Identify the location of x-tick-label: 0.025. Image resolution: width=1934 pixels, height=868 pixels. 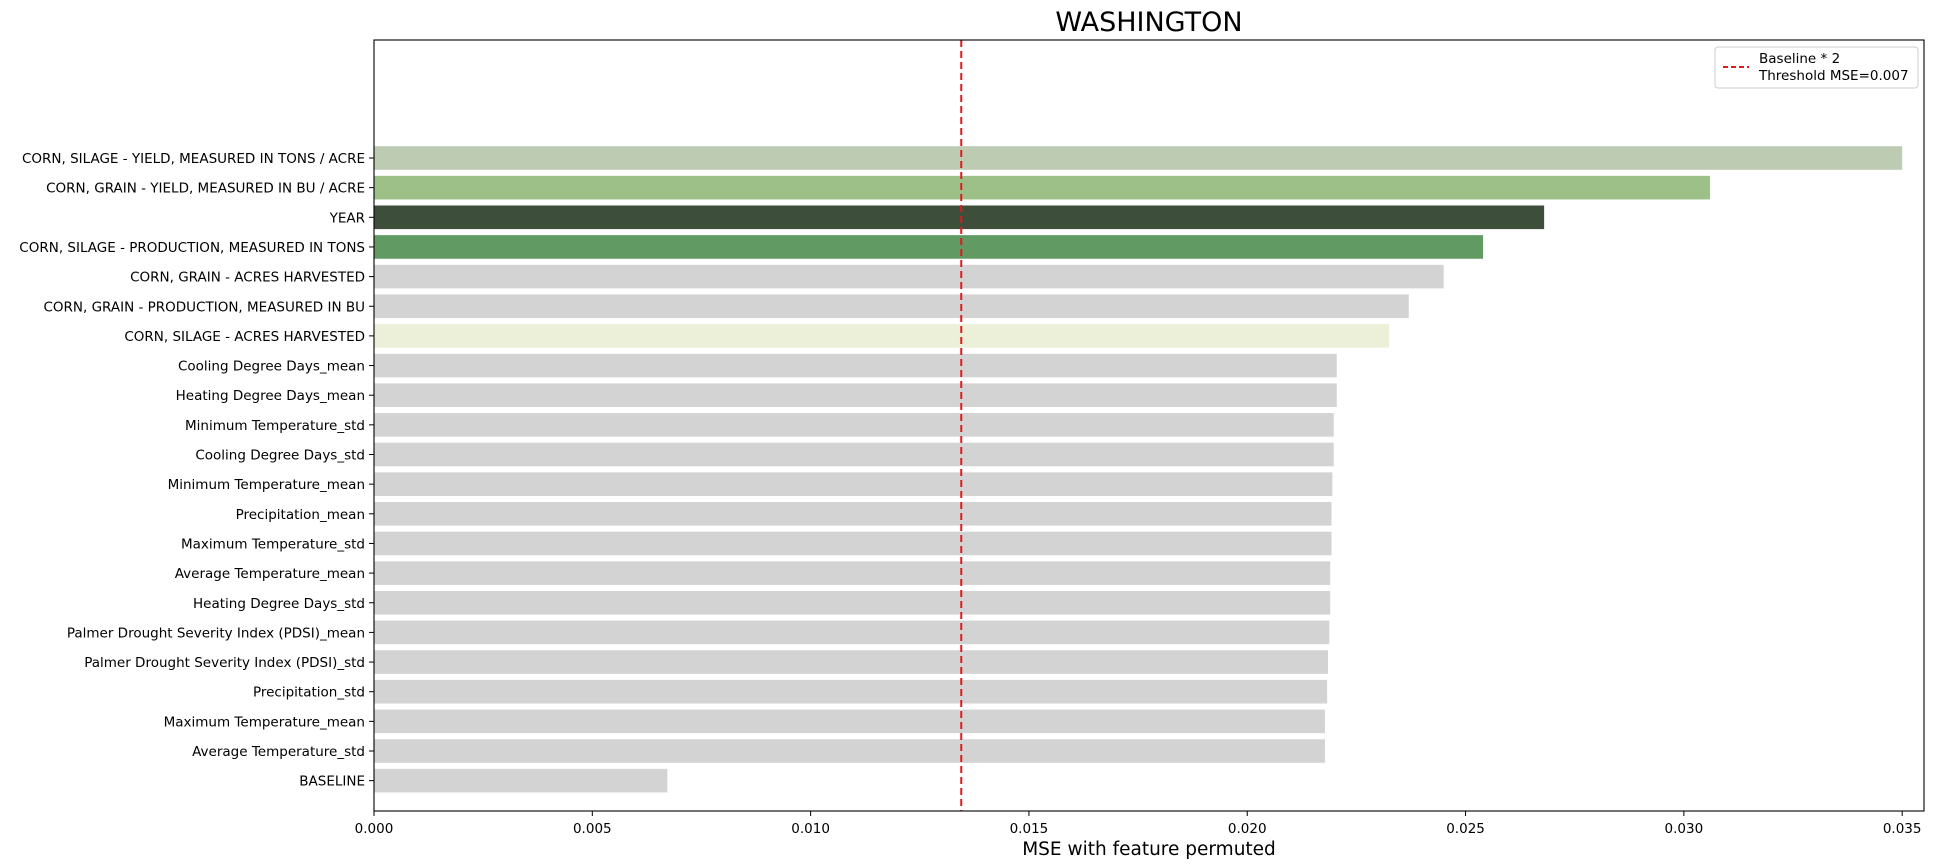
(1465, 829).